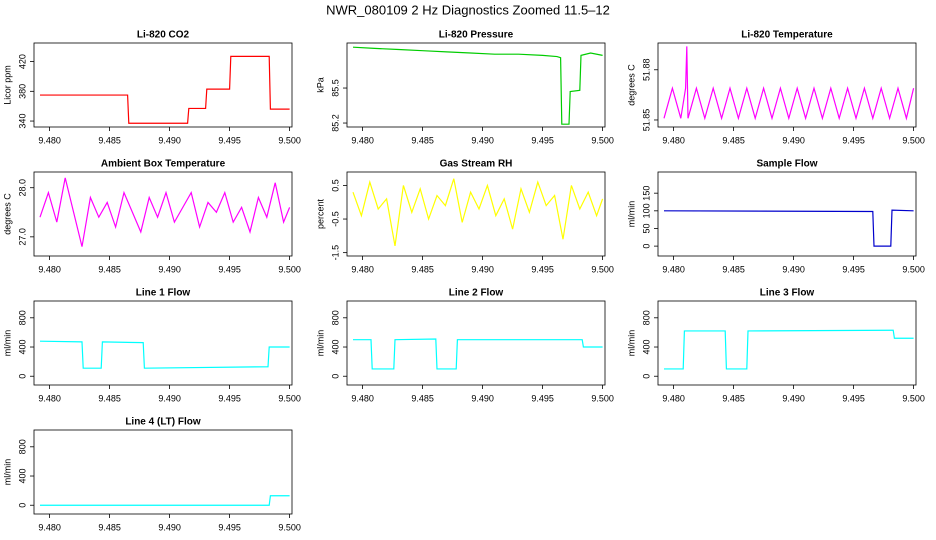 The image size is (936, 540). I want to click on y-tick-label: 27.0, so click(22, 237).